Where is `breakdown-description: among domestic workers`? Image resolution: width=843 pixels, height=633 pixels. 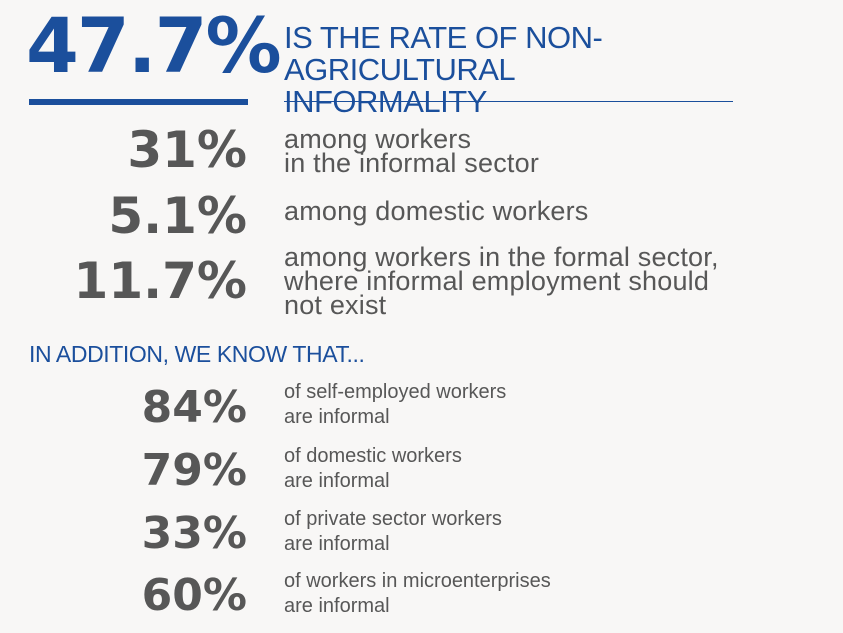
breakdown-description: among domestic workers is located at coordinates (544, 211).